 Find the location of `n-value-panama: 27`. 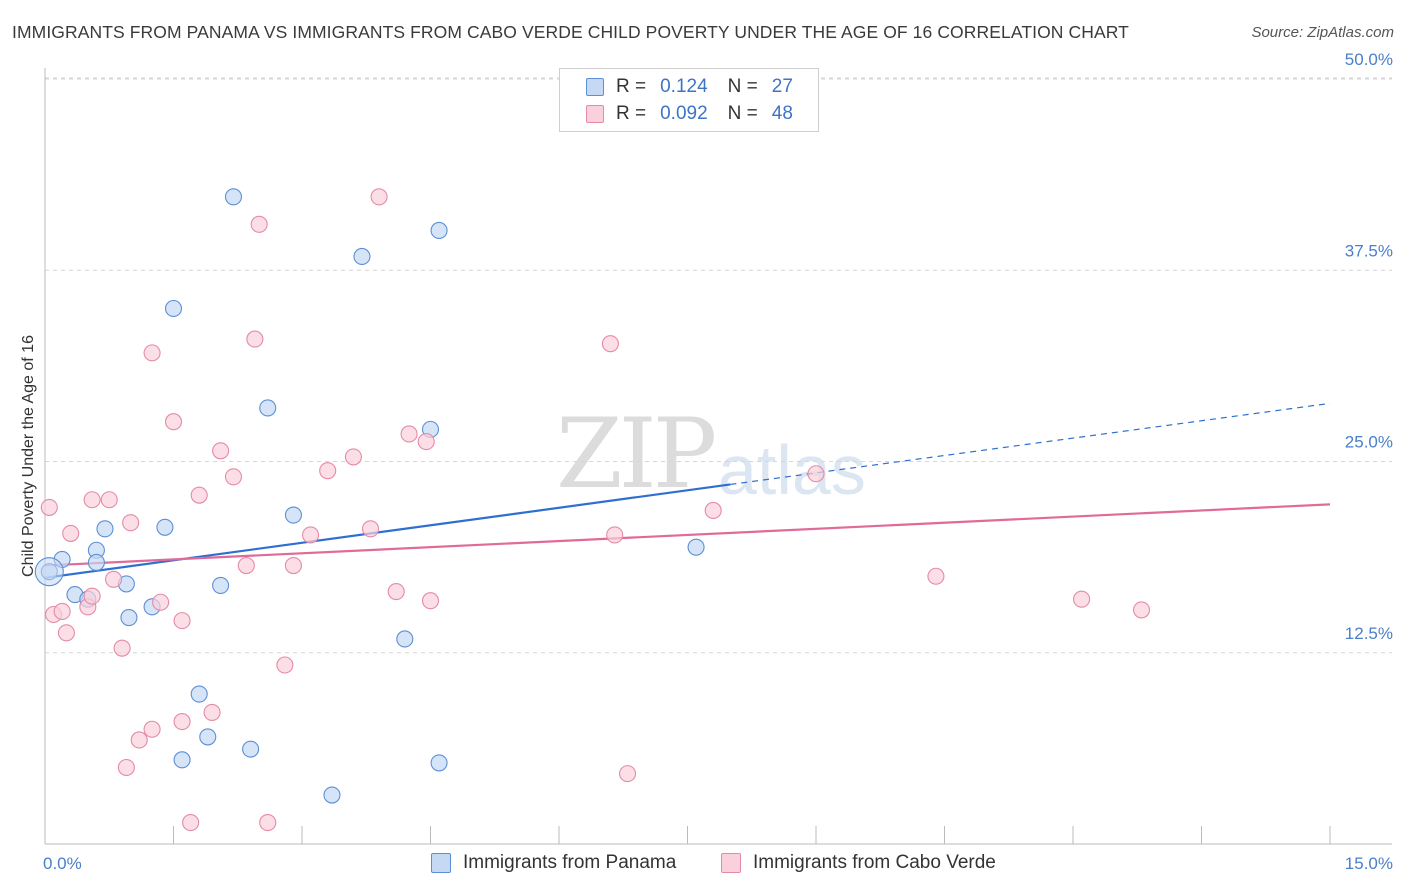

n-value-panama: 27 is located at coordinates (782, 86).